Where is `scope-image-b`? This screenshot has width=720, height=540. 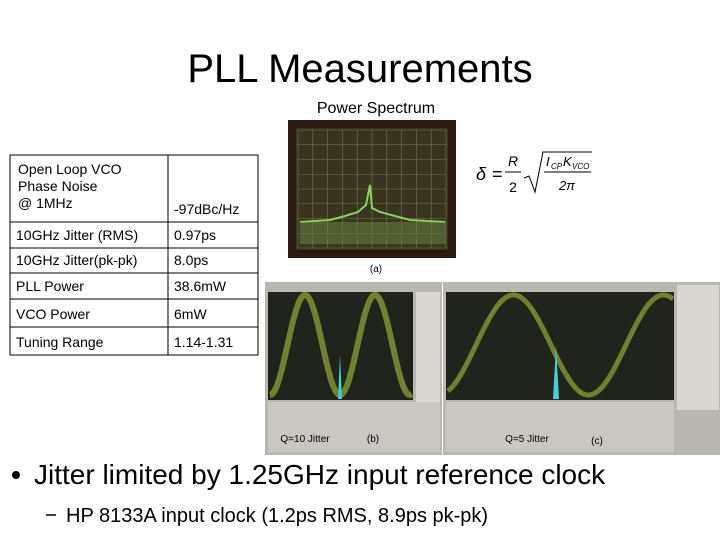
scope-image-b is located at coordinates (353, 368).